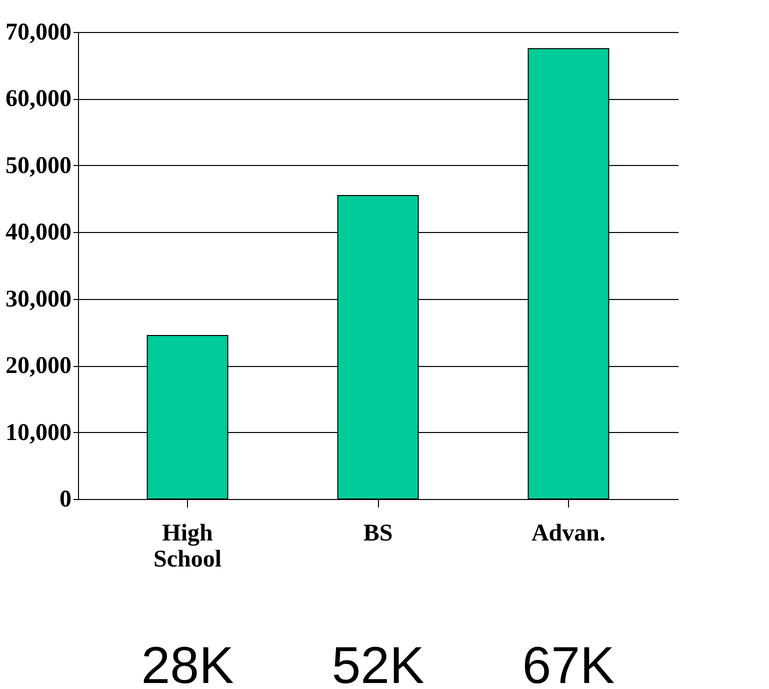 This screenshot has height=689, width=769. I want to click on y-tick-label: 40,000, so click(39, 233).